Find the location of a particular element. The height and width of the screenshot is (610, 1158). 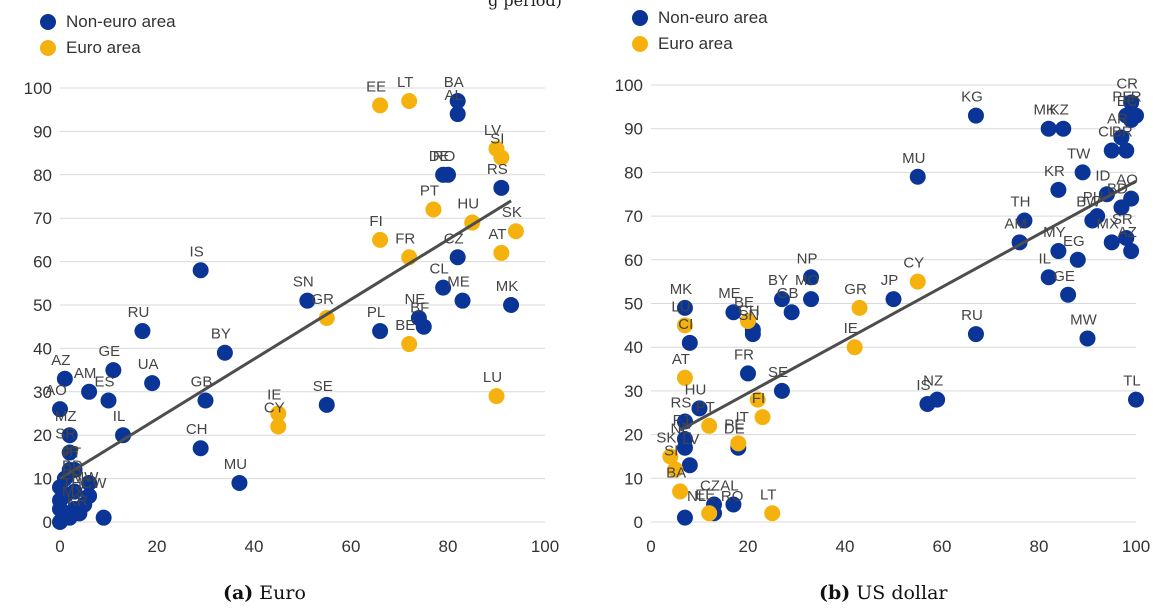

y-tick-label: 20 is located at coordinates (42, 435).